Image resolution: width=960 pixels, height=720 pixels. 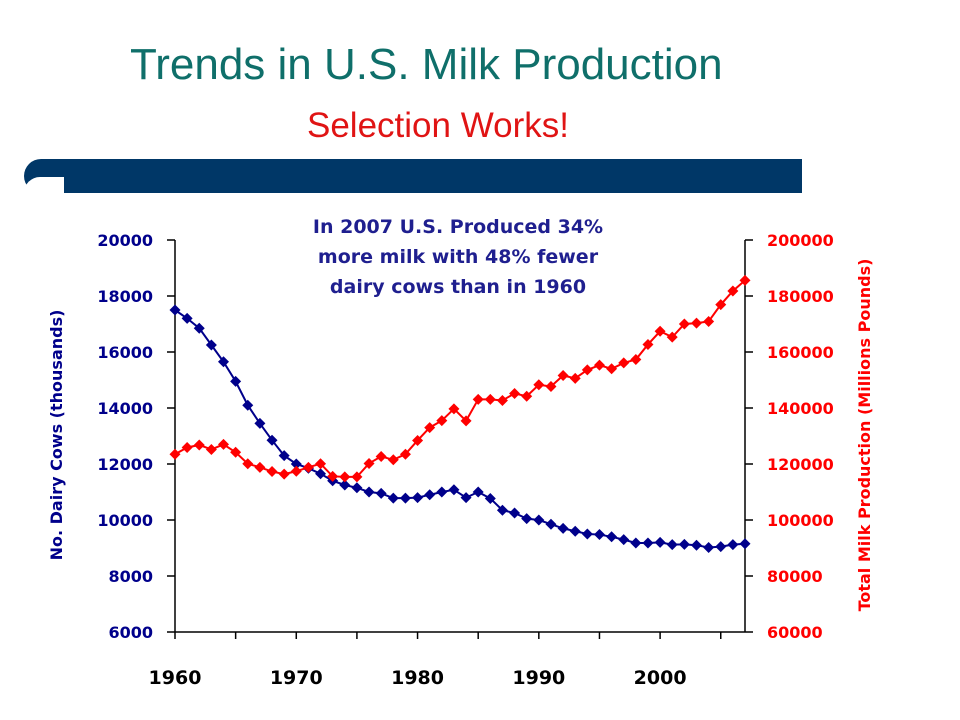 What do you see at coordinates (125, 520) in the screenshot?
I see `left-tick-label: 10000` at bounding box center [125, 520].